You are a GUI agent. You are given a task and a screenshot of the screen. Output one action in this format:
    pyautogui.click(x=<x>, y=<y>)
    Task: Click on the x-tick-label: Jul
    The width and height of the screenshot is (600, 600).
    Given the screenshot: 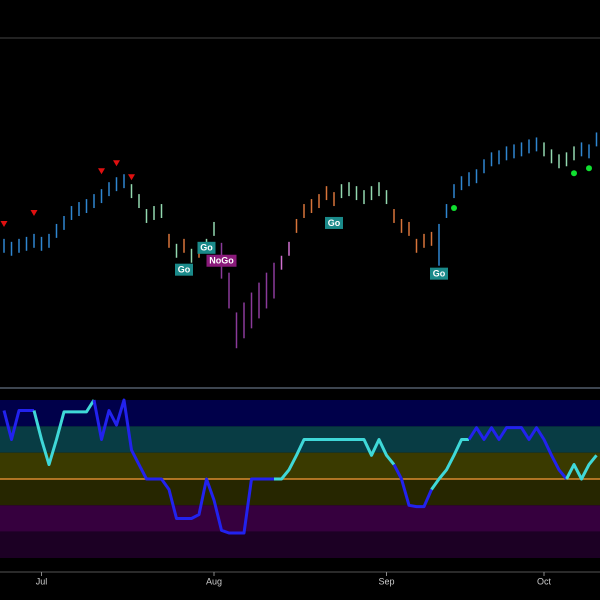 What is the action you would take?
    pyautogui.click(x=42, y=581)
    